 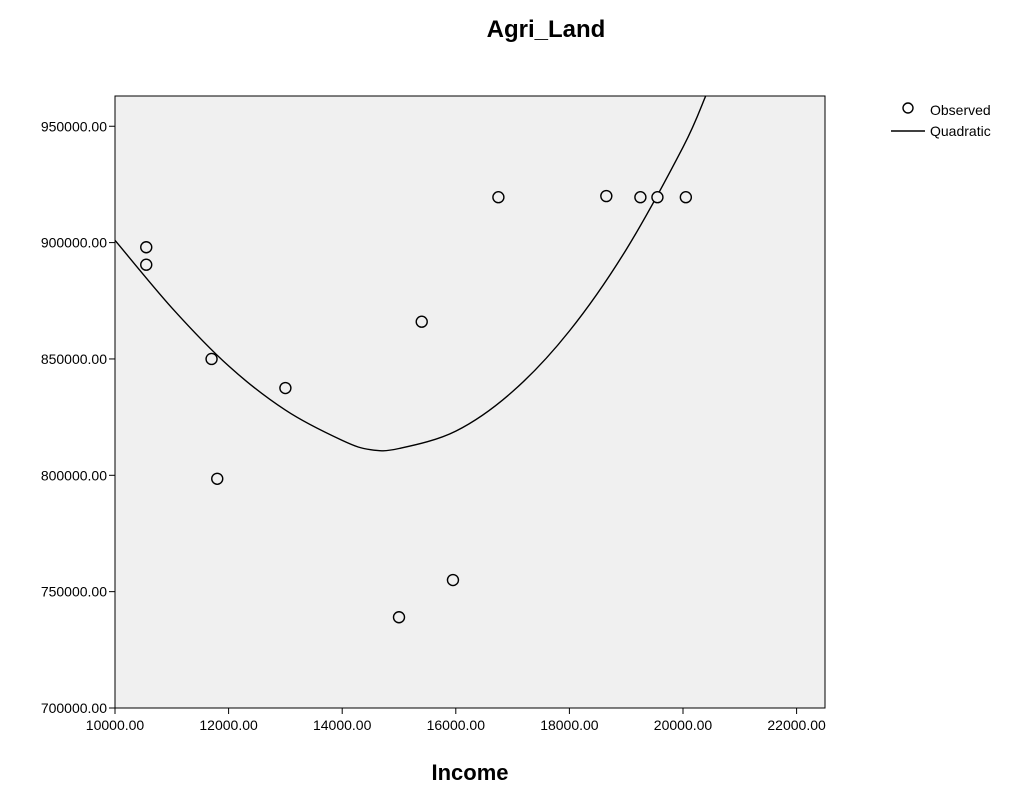 I want to click on chart-title: Agri_Land, so click(x=546, y=29).